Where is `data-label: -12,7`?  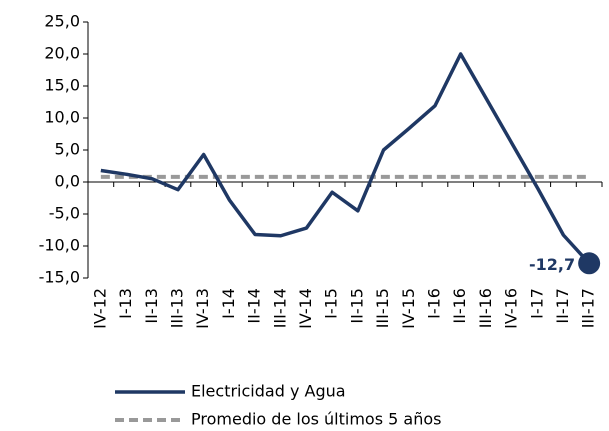 data-label: -12,7 is located at coordinates (552, 264).